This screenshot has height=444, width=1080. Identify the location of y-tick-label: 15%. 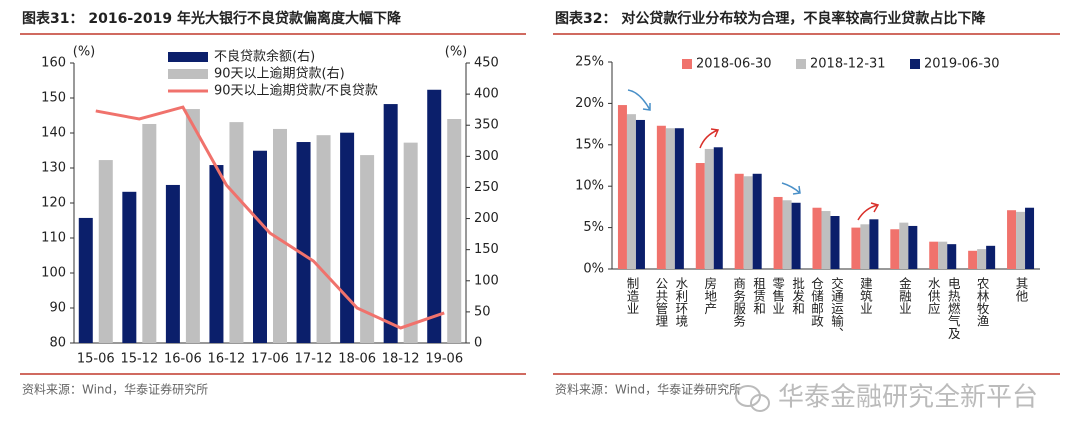
(589, 144).